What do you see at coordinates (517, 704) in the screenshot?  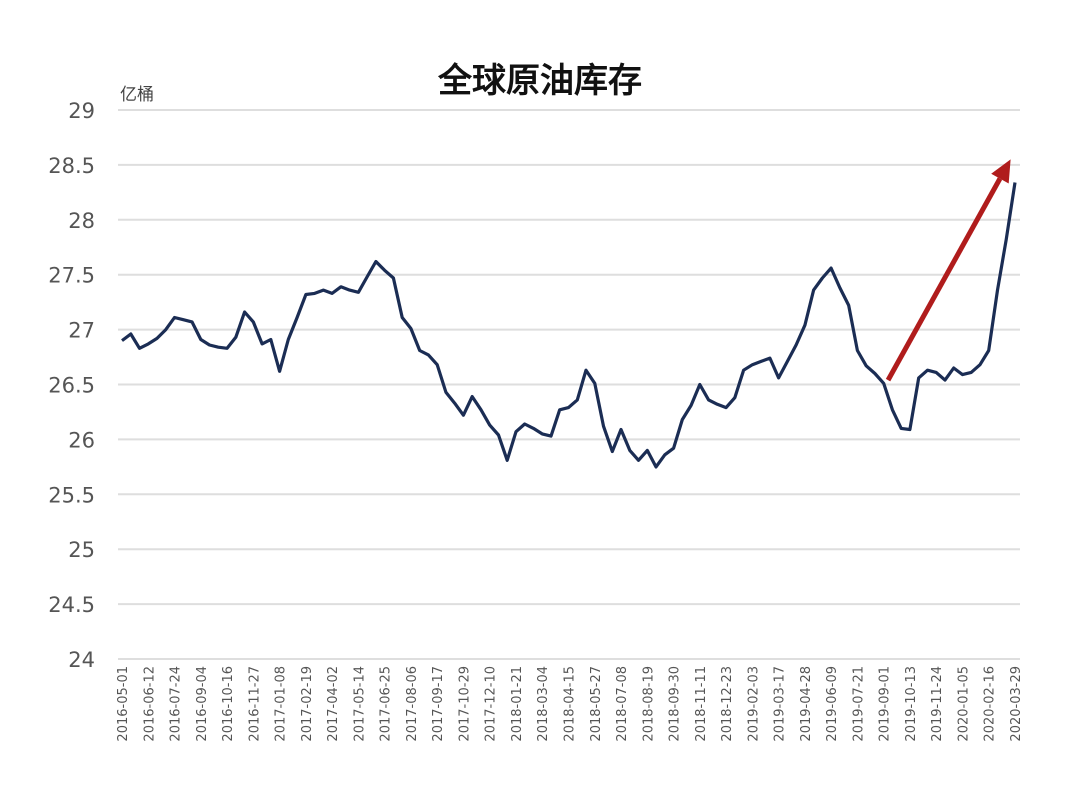 I see `x-tick-label: 2018-01-21` at bounding box center [517, 704].